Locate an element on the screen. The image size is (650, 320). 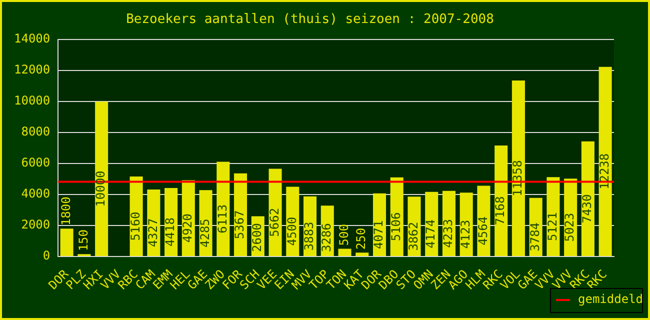
data-label: 4500 is located at coordinates (291, 231).